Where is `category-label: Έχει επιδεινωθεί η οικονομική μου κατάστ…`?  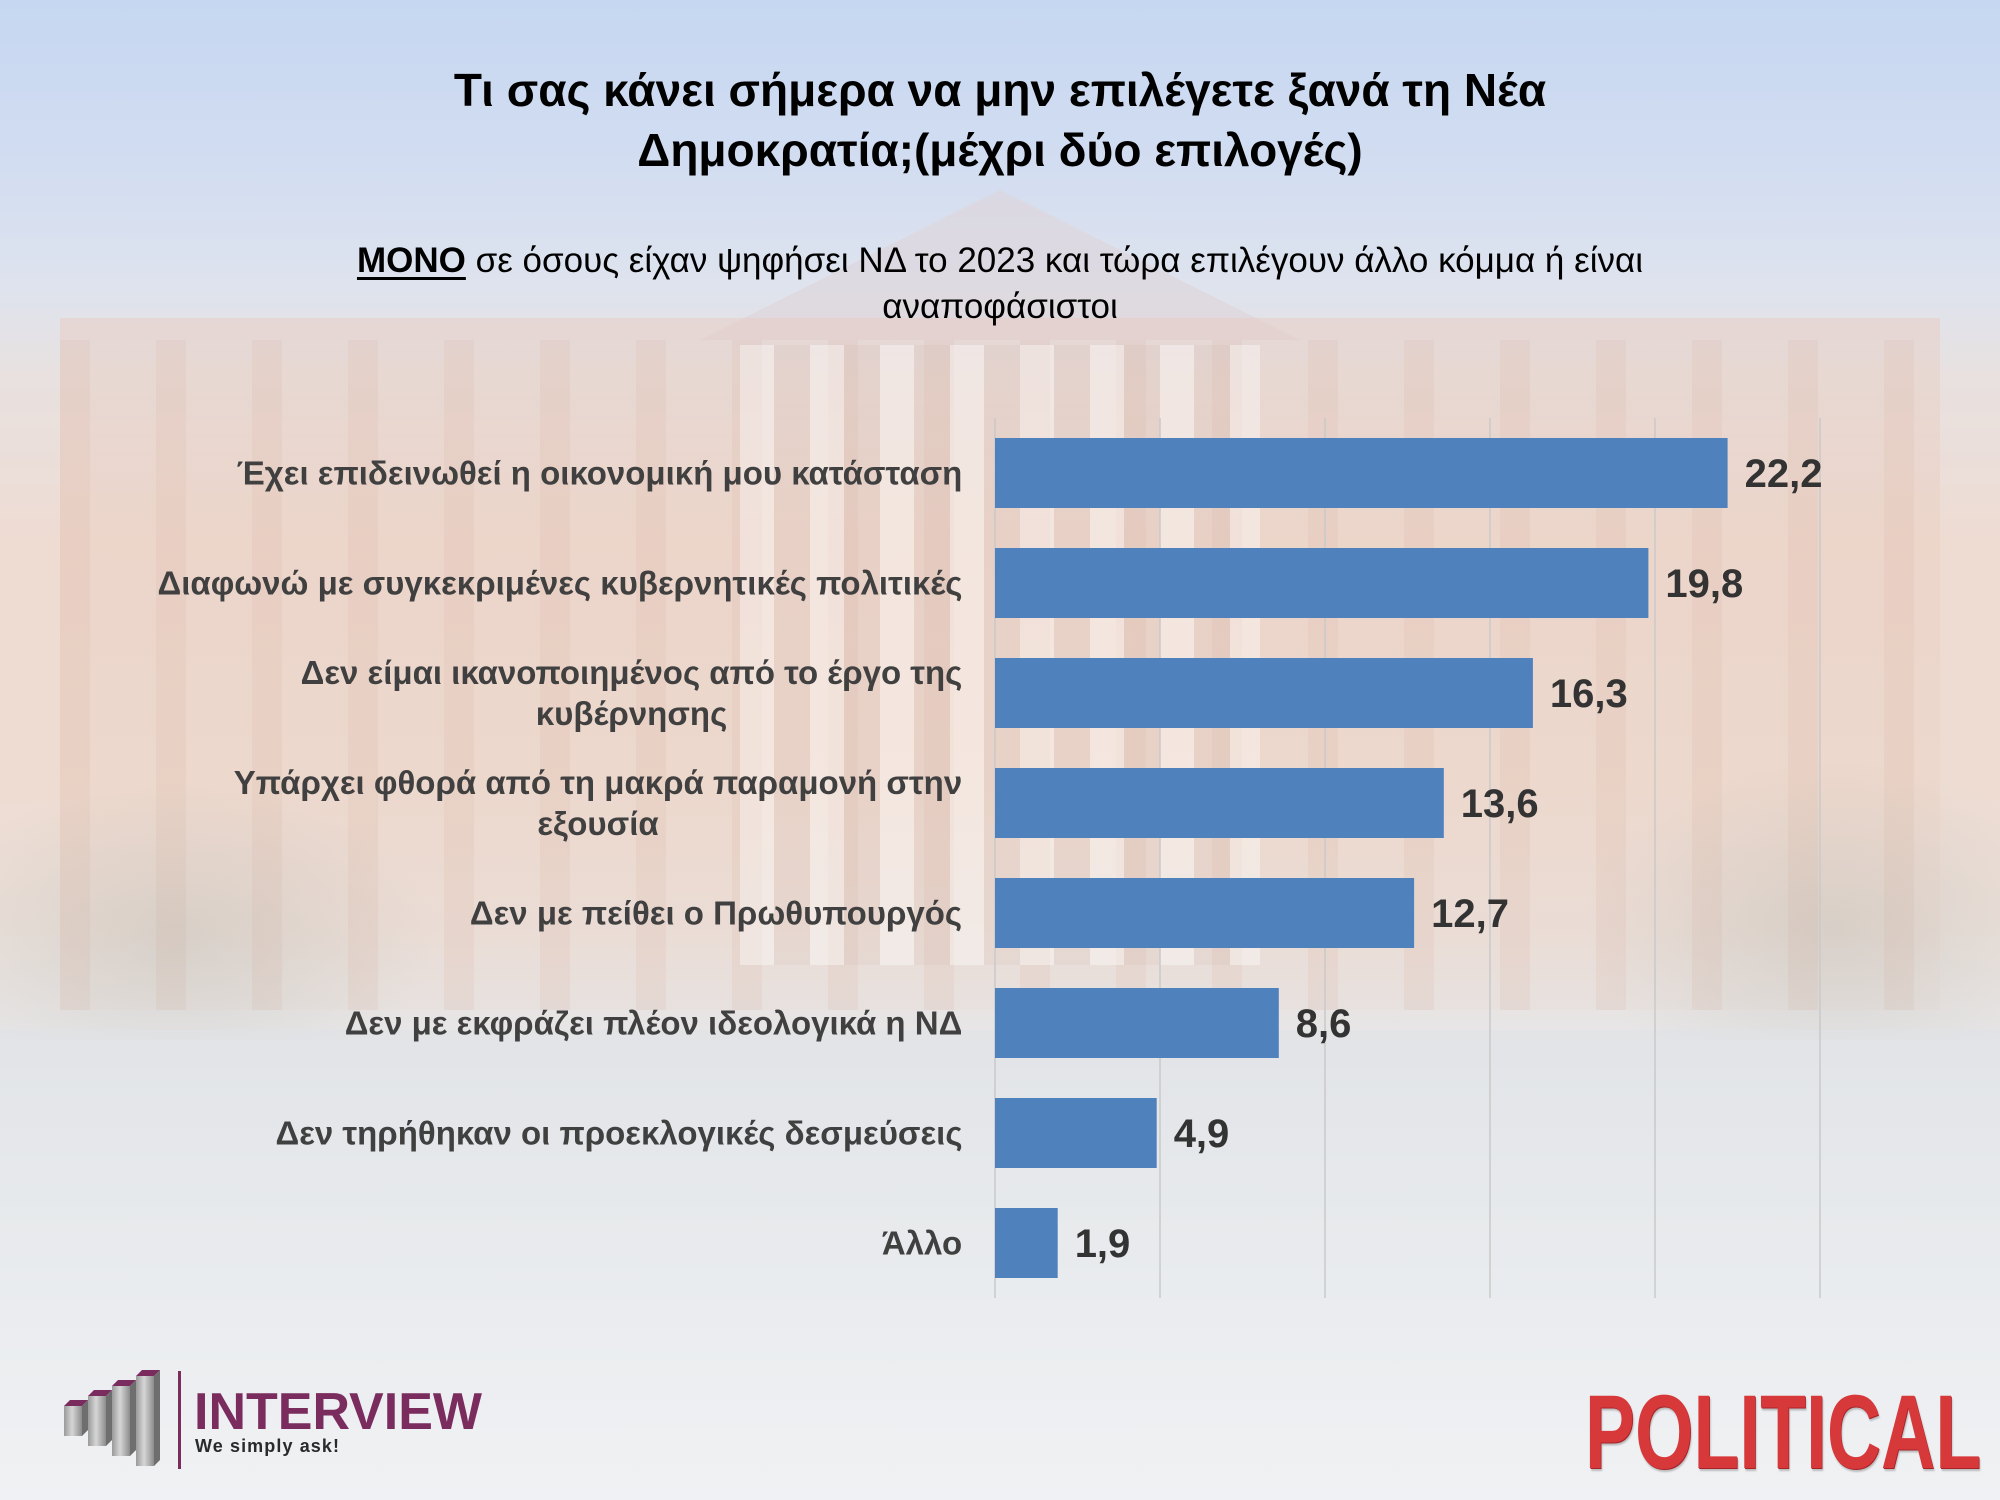
category-label: Έχει επιδεινωθεί η οικονομική μου κατάστ… is located at coordinates (599, 473).